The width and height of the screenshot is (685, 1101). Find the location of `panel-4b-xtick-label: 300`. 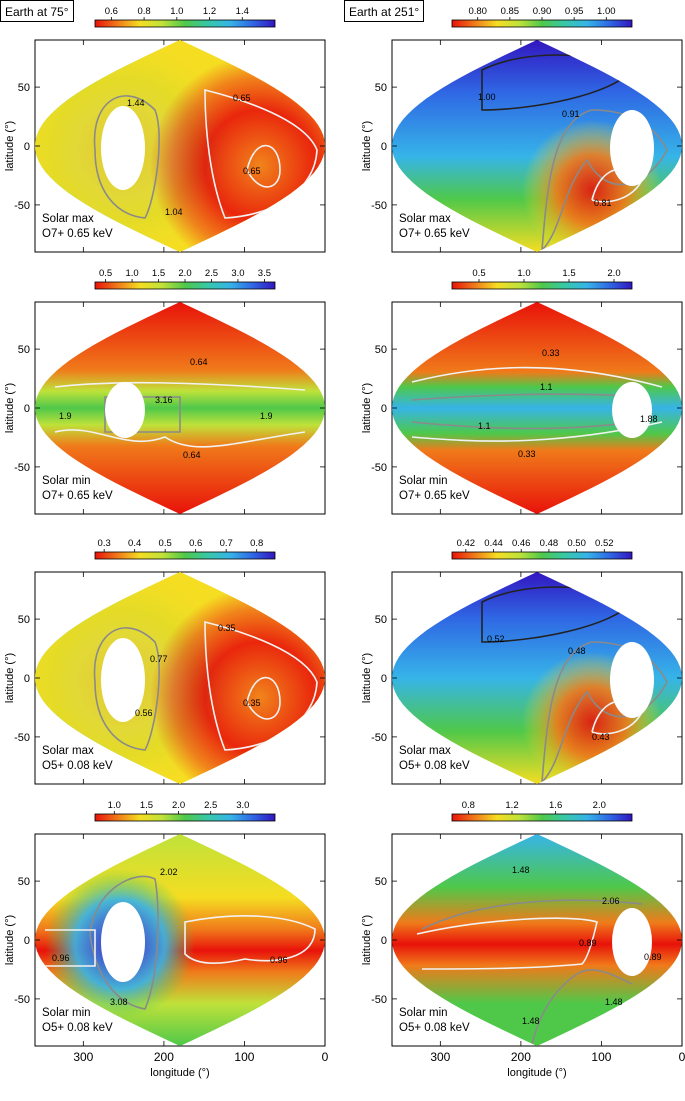

panel-4b-xtick-label: 300 is located at coordinates (440, 1057).